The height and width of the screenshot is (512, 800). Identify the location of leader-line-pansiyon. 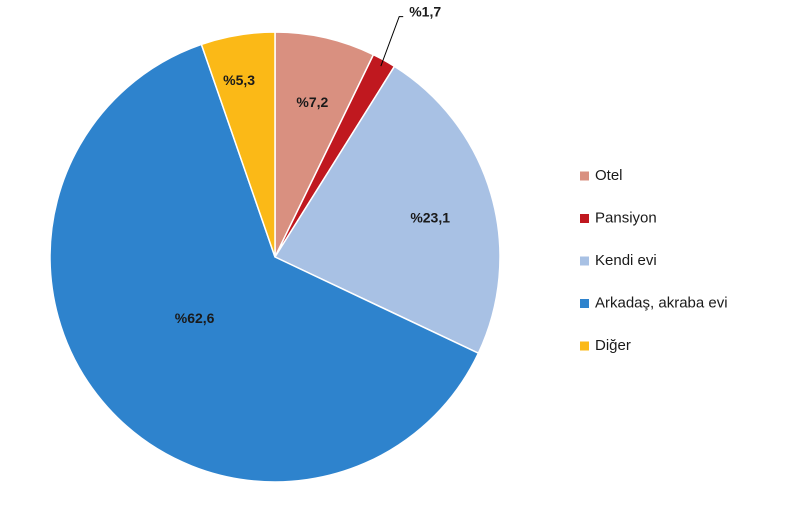
(392, 41).